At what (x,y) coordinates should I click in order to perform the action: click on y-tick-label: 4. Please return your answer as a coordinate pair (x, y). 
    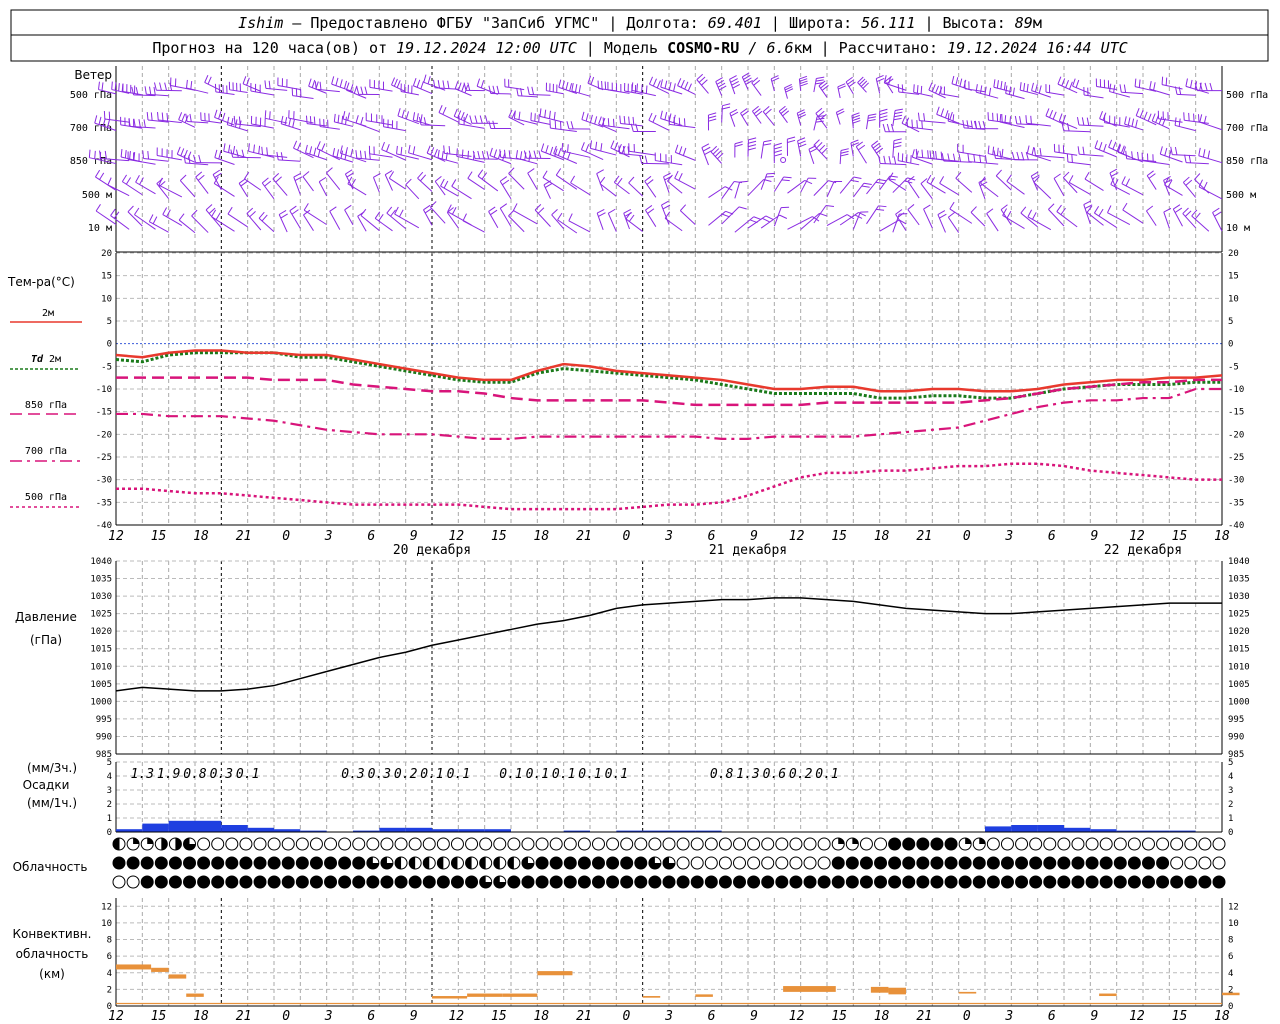
    Looking at the image, I should click on (109, 777).